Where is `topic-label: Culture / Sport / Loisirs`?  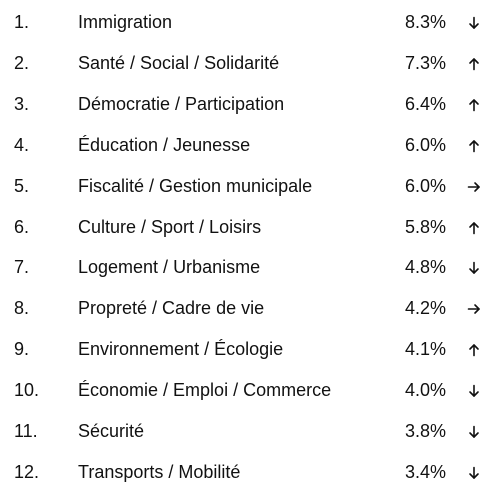 topic-label: Culture / Sport / Loisirs is located at coordinates (170, 226).